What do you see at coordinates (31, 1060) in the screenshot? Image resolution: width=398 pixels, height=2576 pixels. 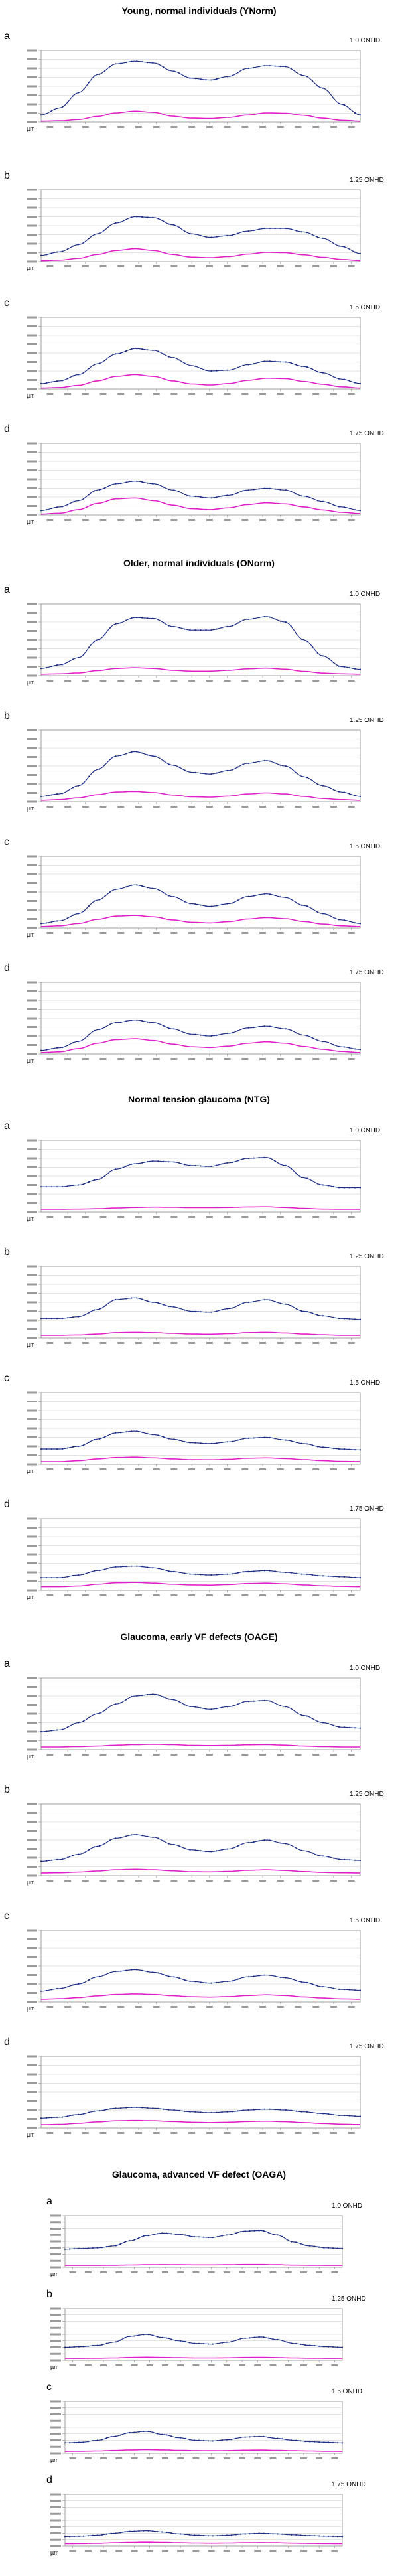 I see `x-unit-label: µm` at bounding box center [31, 1060].